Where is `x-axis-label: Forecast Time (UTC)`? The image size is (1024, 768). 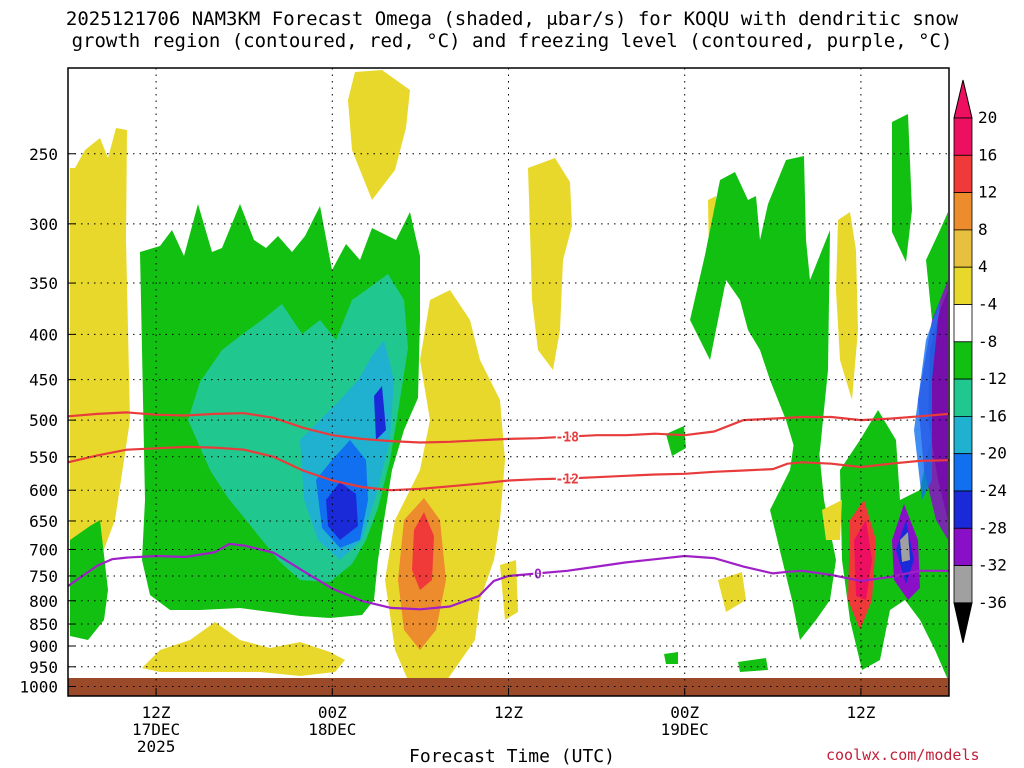 x-axis-label: Forecast Time (UTC) is located at coordinates (512, 756).